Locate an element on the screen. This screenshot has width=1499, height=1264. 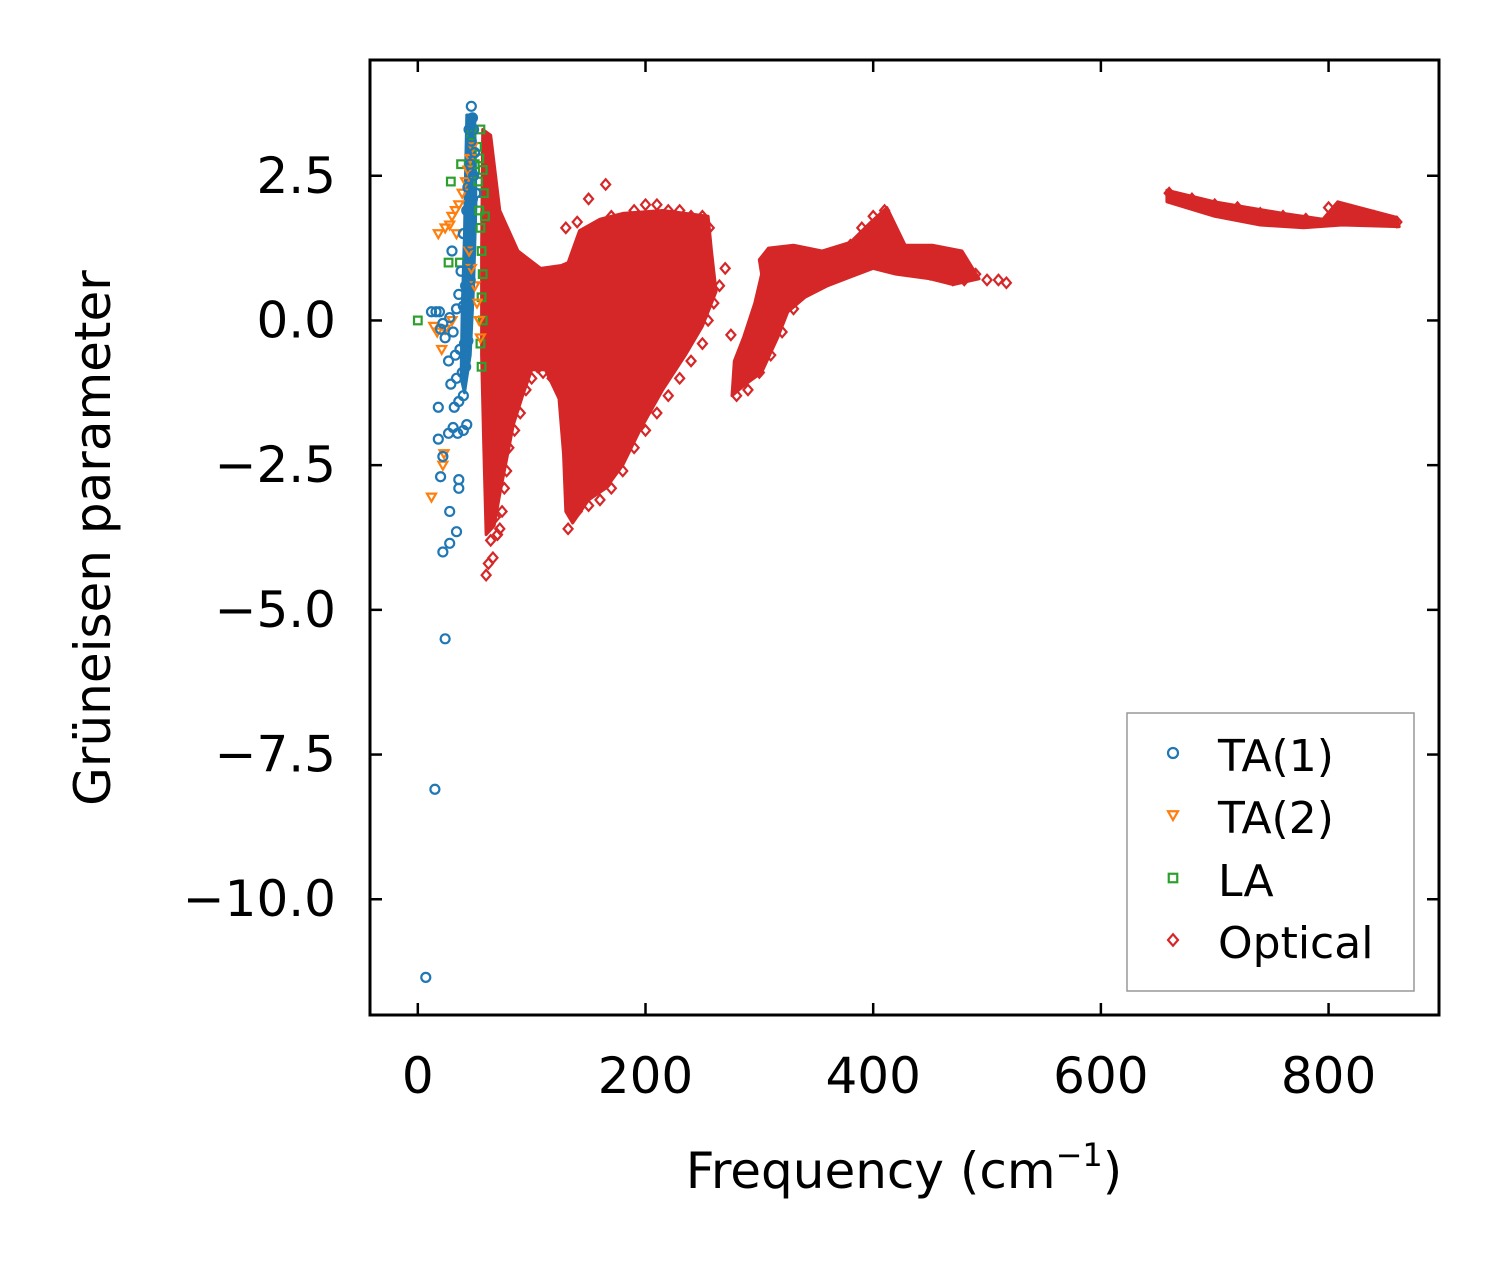
y-tick-label: 2.5 is located at coordinates (296, 176).